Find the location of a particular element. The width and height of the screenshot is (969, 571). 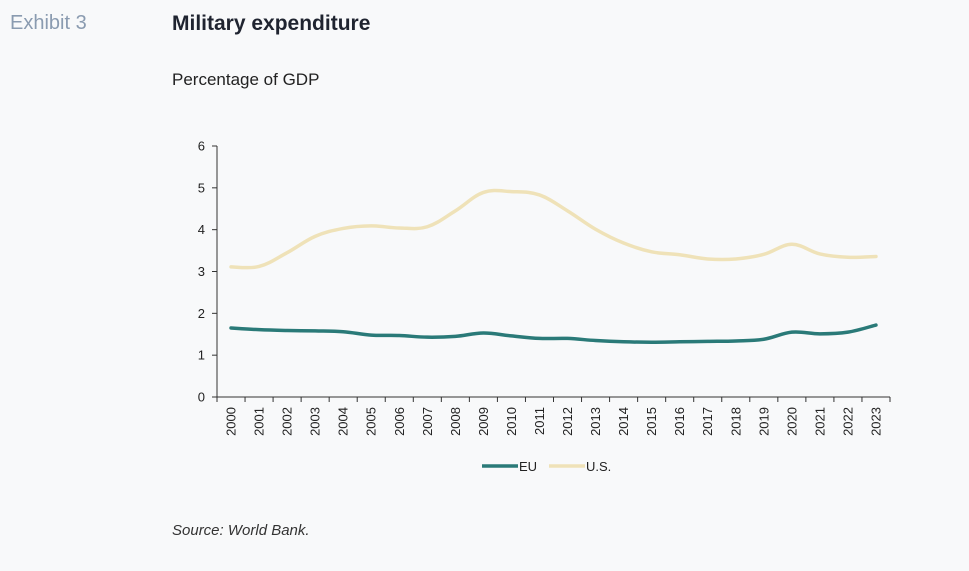

x-tick-label: 2004 is located at coordinates (343, 421).